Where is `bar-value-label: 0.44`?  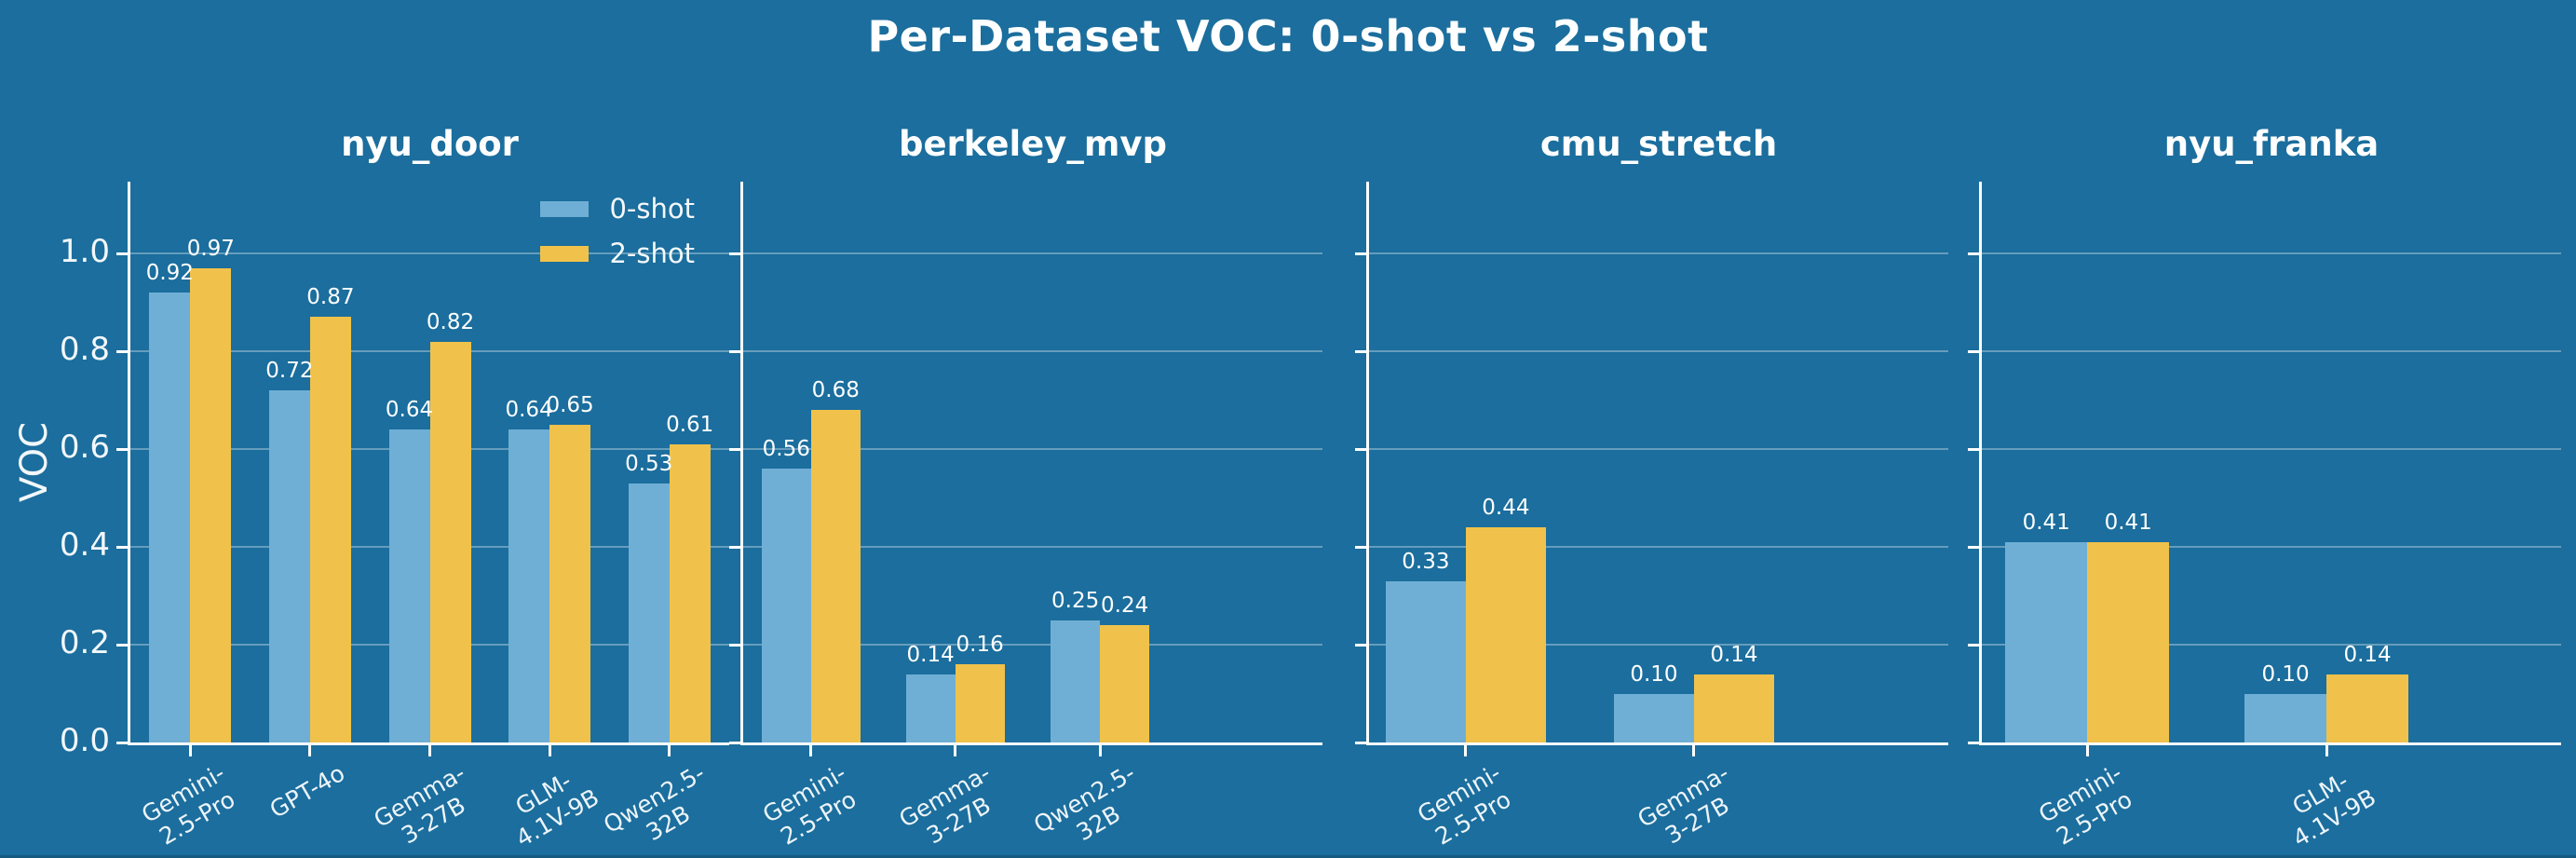 bar-value-label: 0.44 is located at coordinates (1506, 508).